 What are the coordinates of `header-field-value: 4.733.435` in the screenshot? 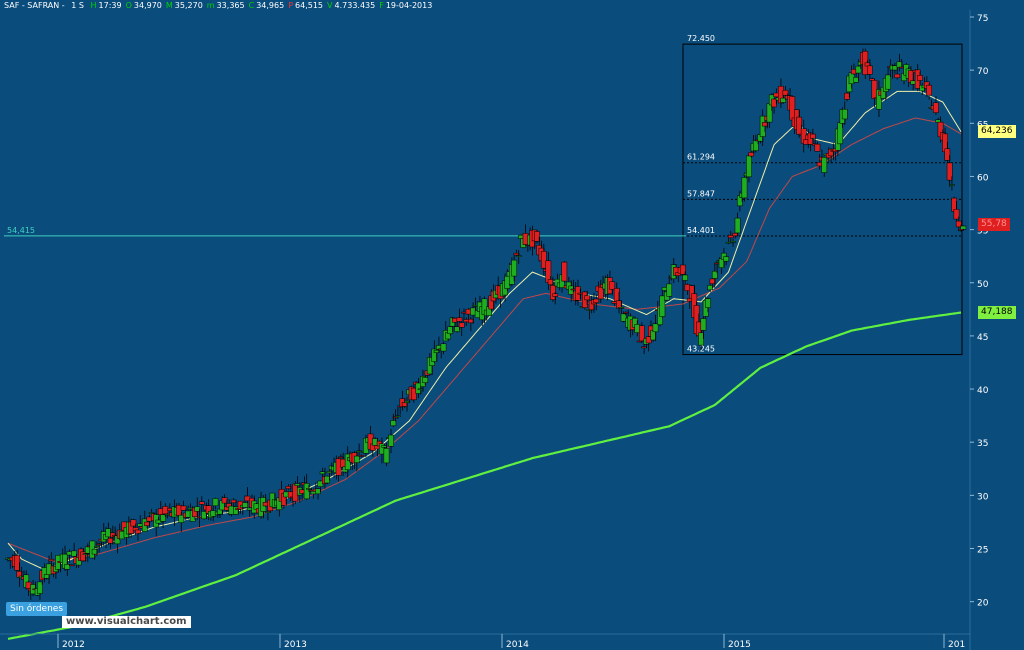 It's located at (355, 5).